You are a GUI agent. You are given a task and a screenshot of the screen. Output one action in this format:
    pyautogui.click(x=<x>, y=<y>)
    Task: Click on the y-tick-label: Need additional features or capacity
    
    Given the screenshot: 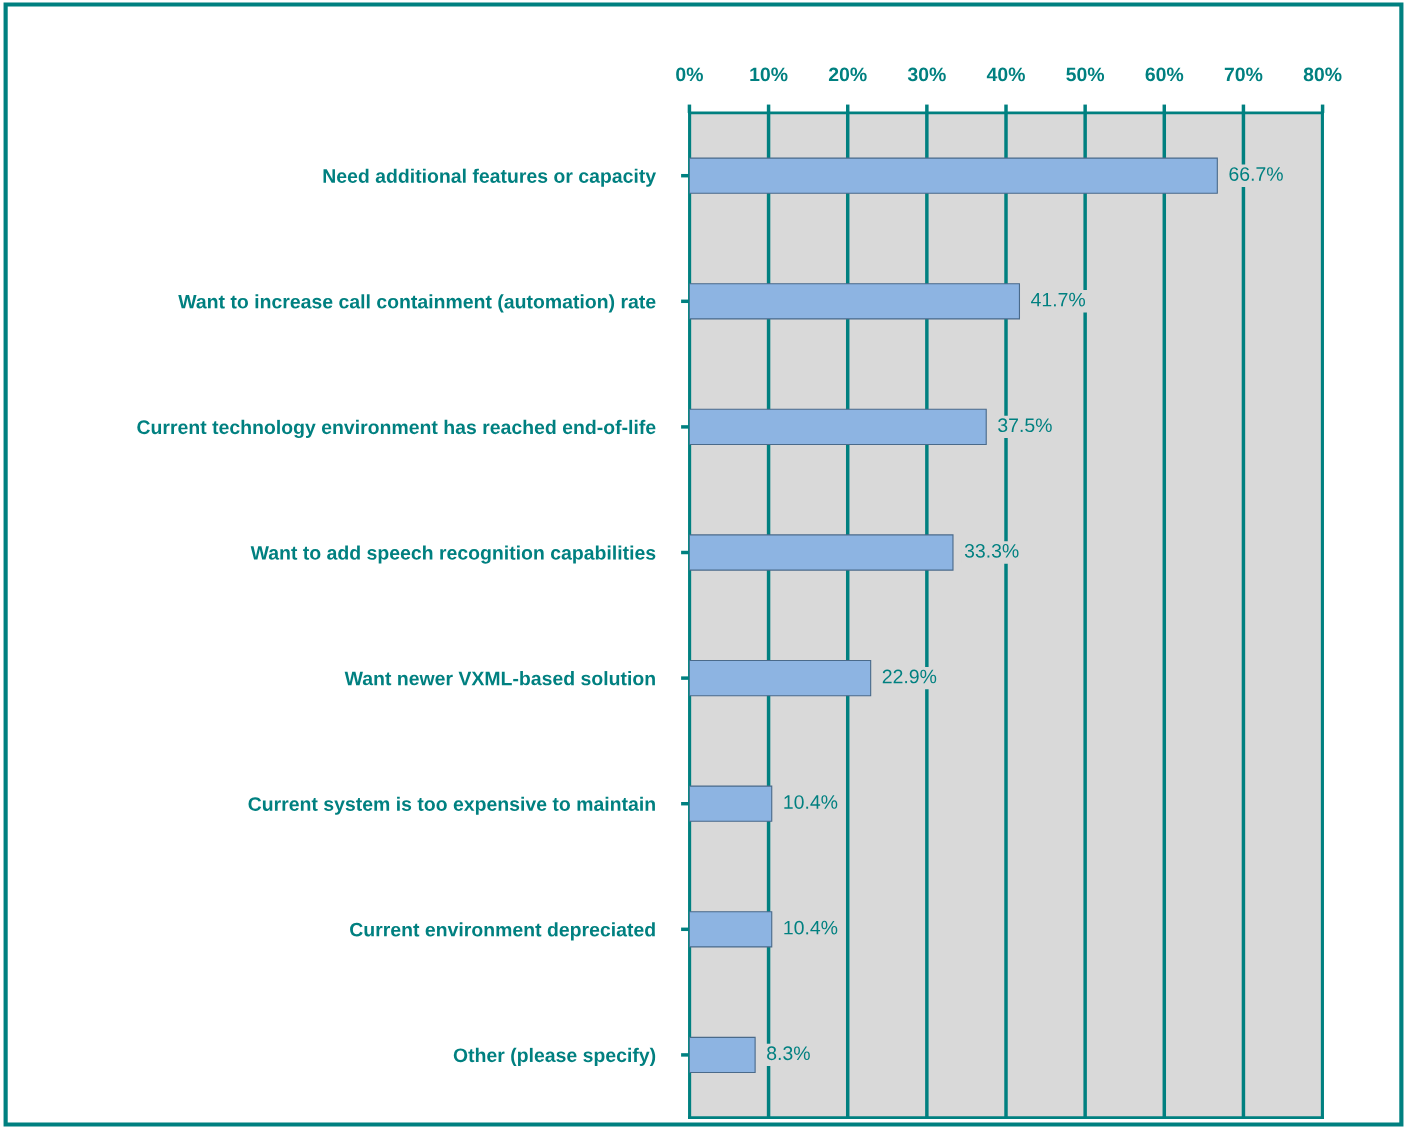 What is the action you would take?
    pyautogui.click(x=490, y=177)
    